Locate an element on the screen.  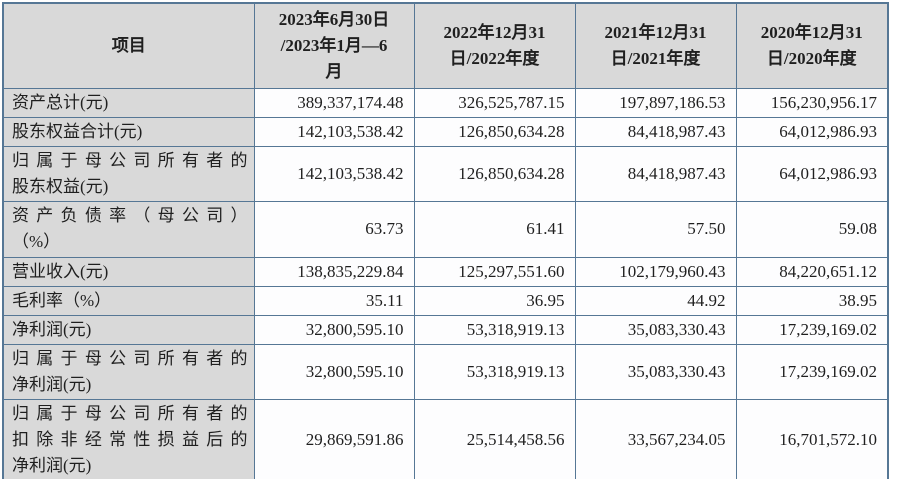
cell-value: 326,525,787.15 is located at coordinates (494, 102).